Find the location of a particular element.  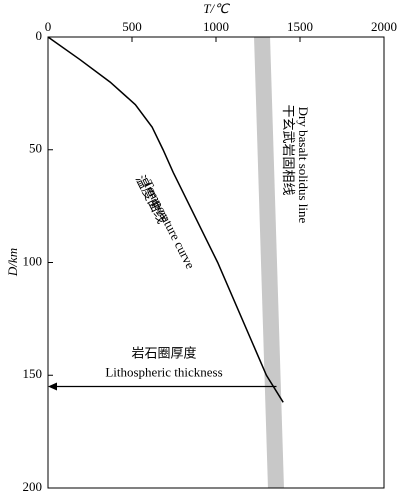

y-tick-label: 50 is located at coordinates (35, 148).